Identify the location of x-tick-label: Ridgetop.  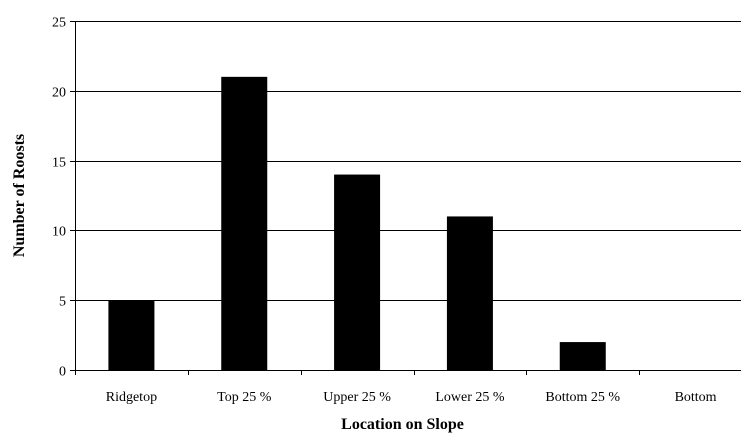
(131, 397).